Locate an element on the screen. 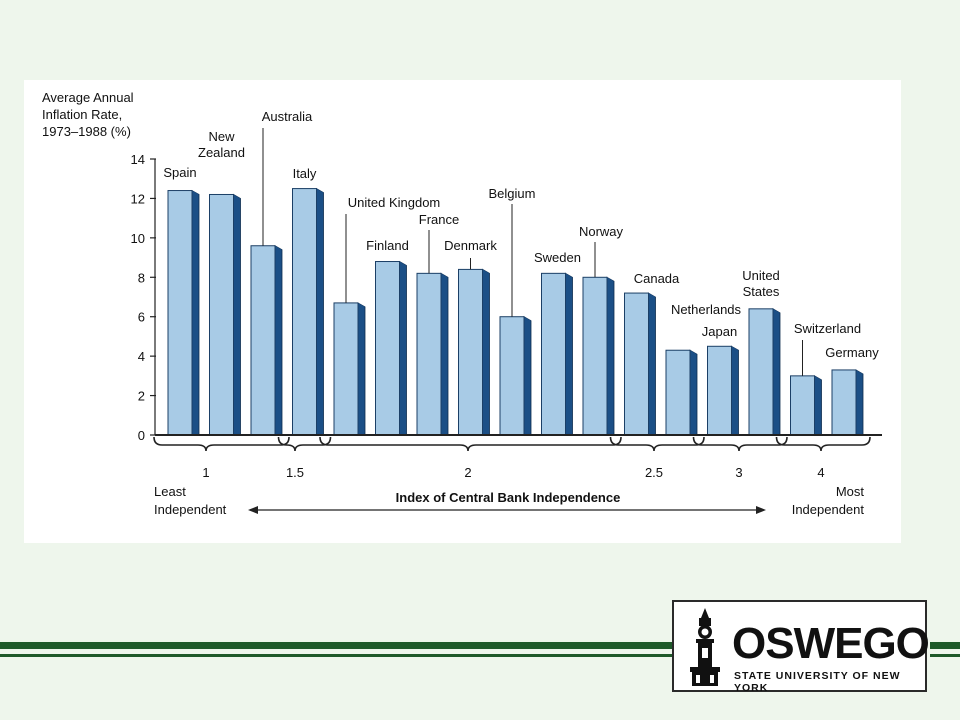  group-label: 3 is located at coordinates (738, 472).